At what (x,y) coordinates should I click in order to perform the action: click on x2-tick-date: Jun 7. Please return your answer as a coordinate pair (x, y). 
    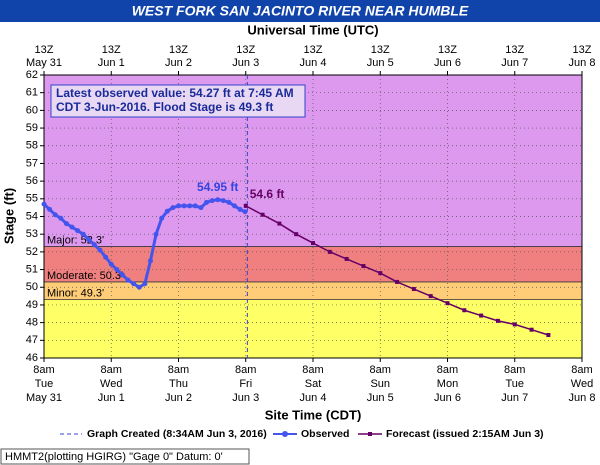
    Looking at the image, I should click on (514, 63).